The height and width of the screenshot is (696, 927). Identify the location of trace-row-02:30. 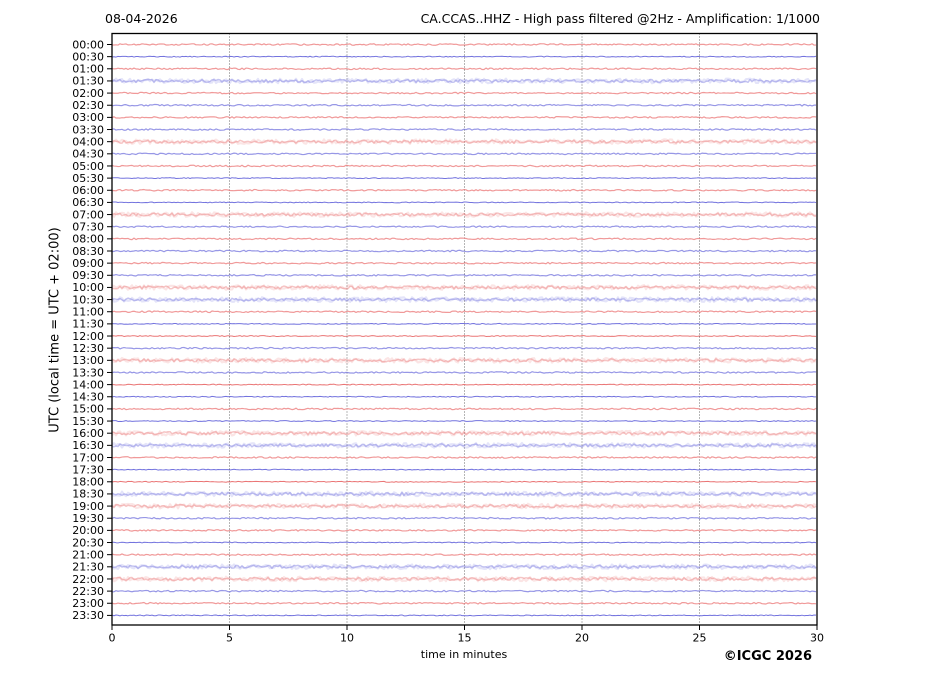
(464, 105).